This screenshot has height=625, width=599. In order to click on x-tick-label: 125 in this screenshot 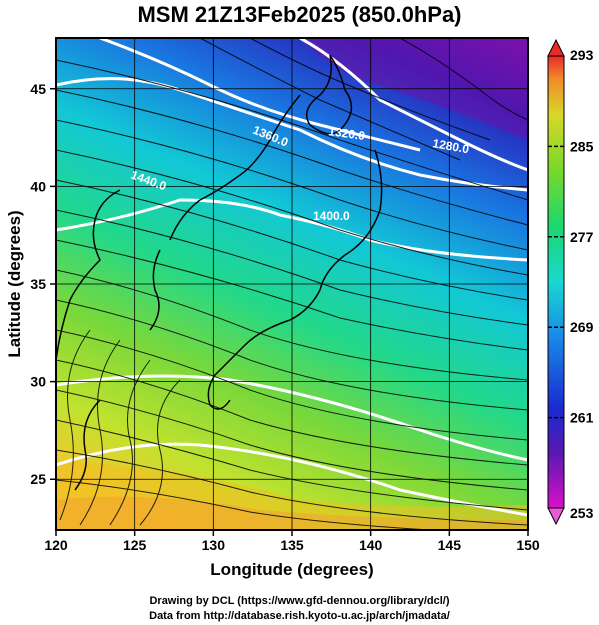, I will do `click(135, 545)`.